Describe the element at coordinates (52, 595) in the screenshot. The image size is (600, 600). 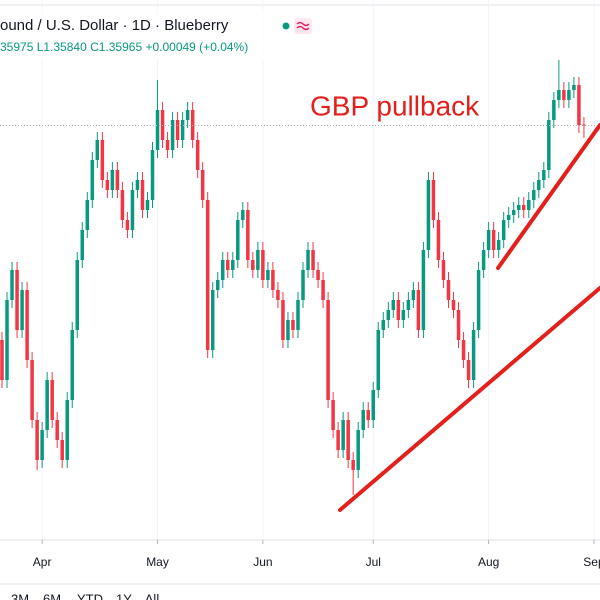
I see `range-button: 6M` at that location.